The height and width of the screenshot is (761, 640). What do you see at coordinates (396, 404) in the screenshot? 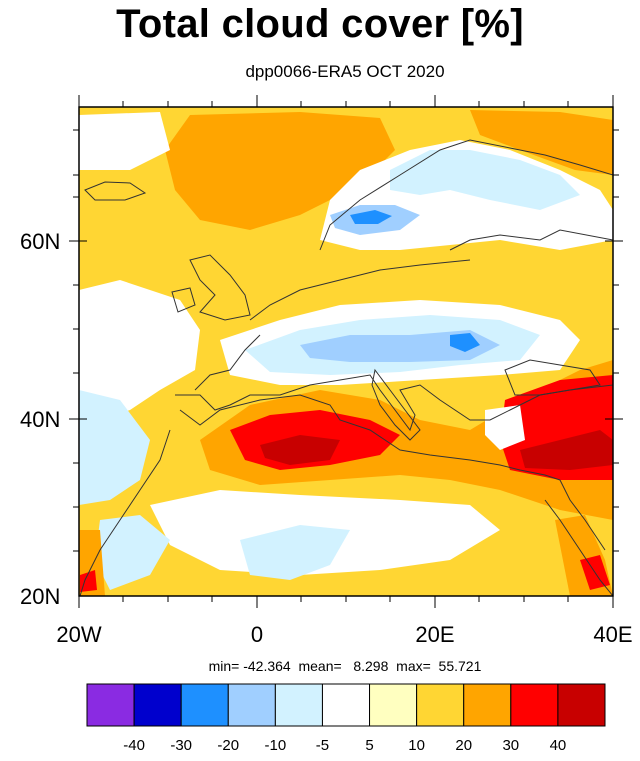
I see `coast-italy` at bounding box center [396, 404].